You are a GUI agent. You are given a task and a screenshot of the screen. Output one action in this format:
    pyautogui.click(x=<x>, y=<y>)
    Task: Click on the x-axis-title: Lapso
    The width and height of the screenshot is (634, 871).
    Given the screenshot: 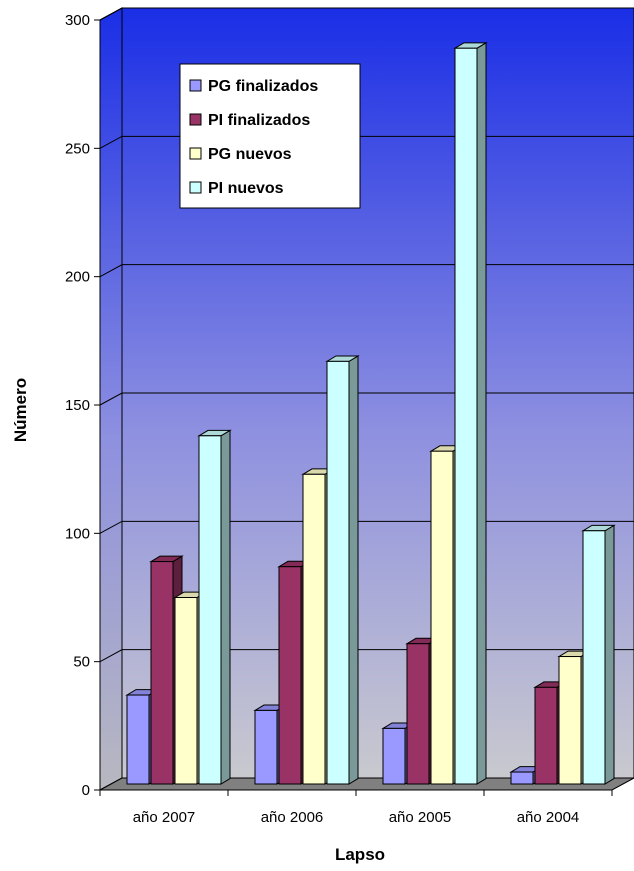 What is the action you would take?
    pyautogui.click(x=360, y=854)
    